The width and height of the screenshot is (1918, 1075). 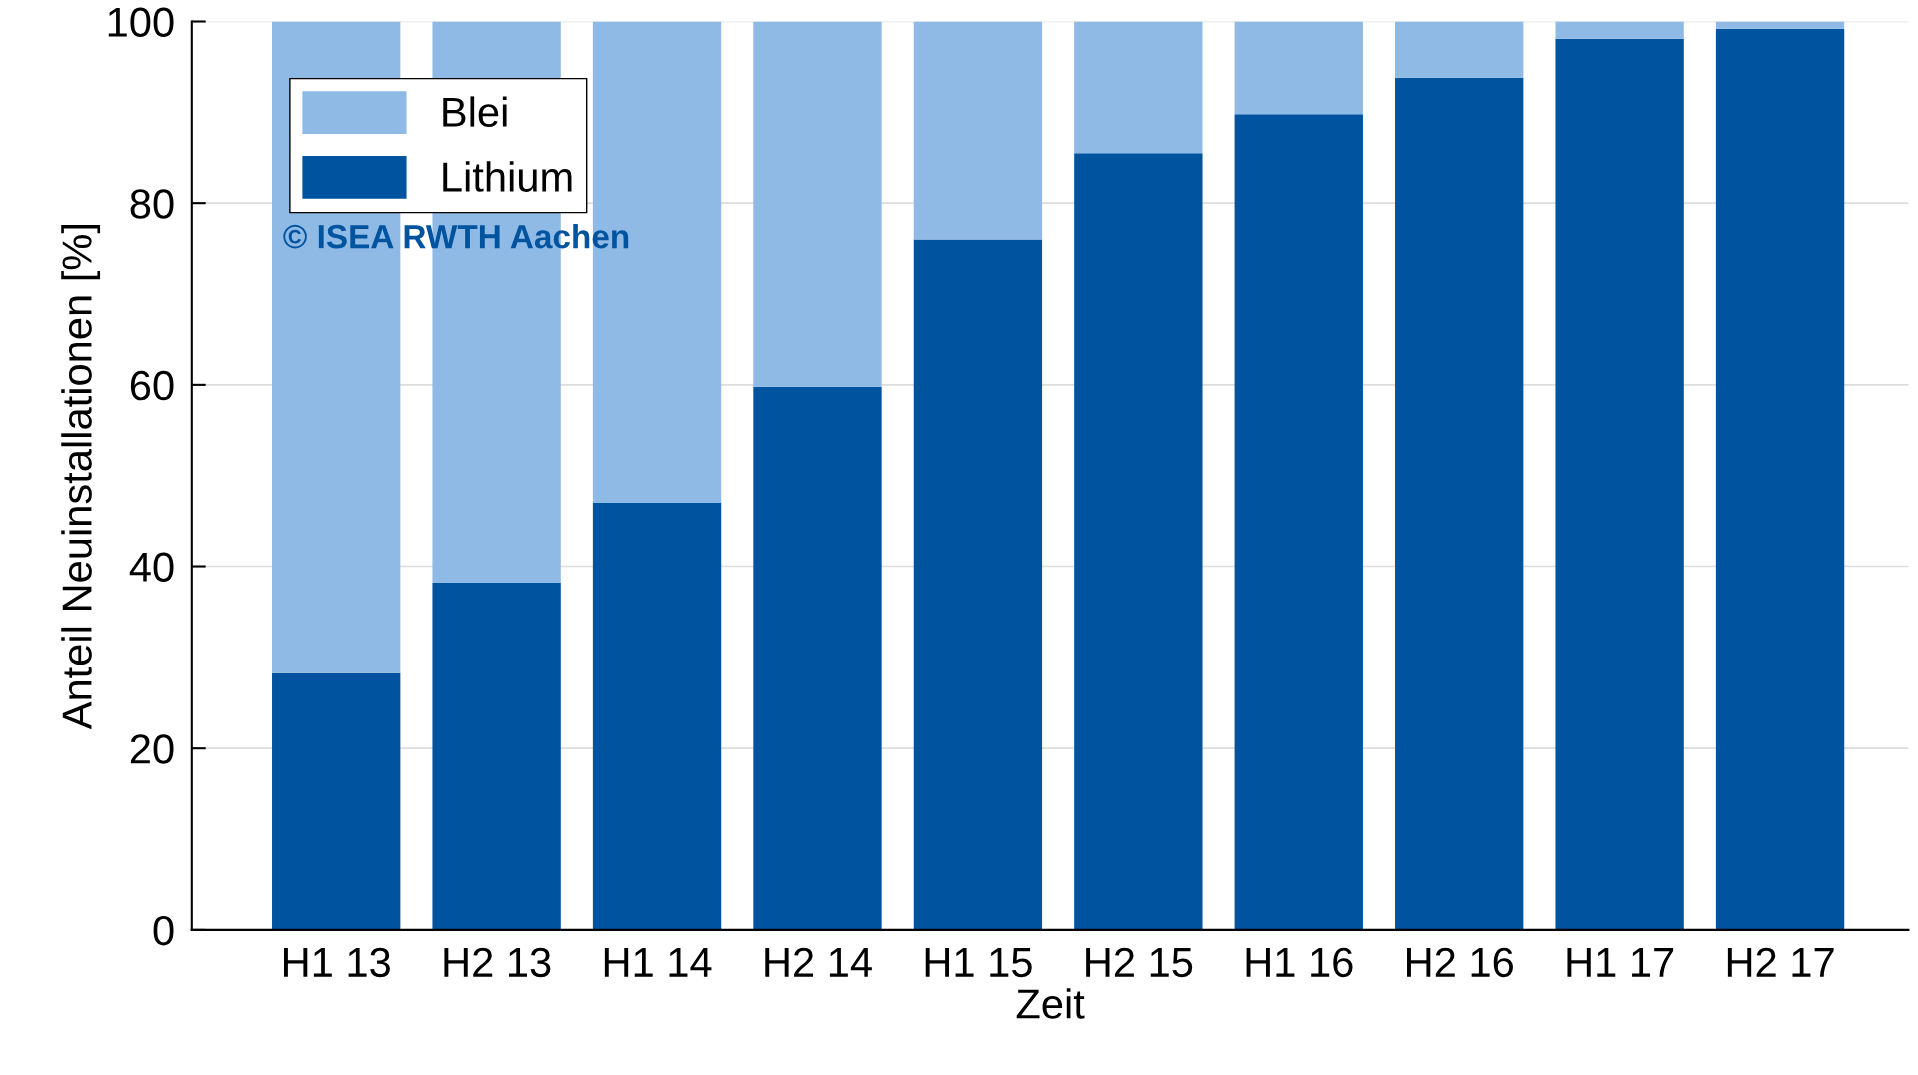 I want to click on y-tick-label: 0, so click(x=163, y=930).